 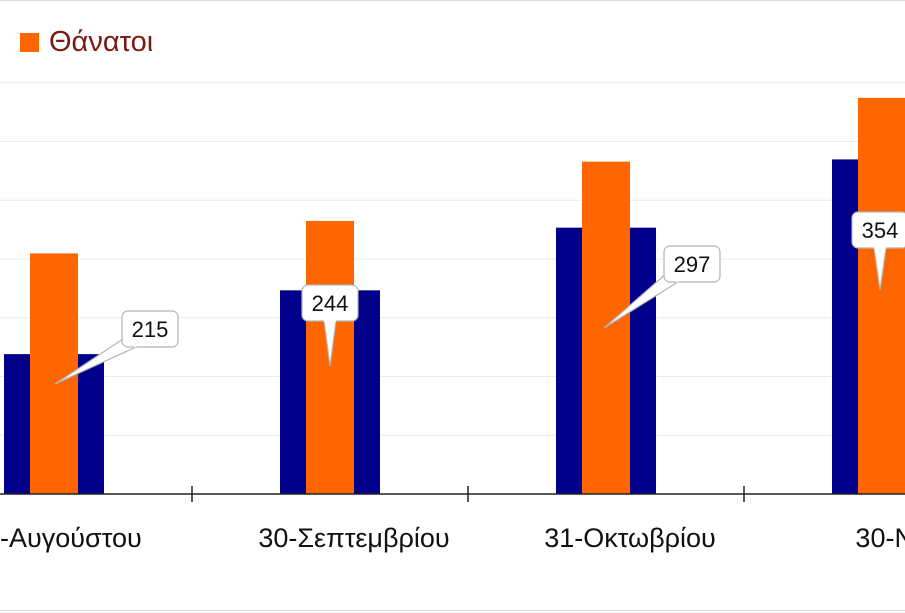 I want to click on bottom-border, so click(x=452, y=610).